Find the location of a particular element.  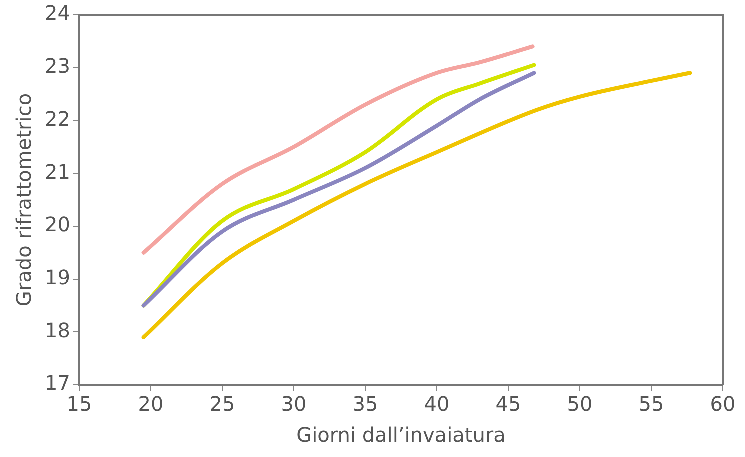

x-tick-label: 35 is located at coordinates (365, 404).